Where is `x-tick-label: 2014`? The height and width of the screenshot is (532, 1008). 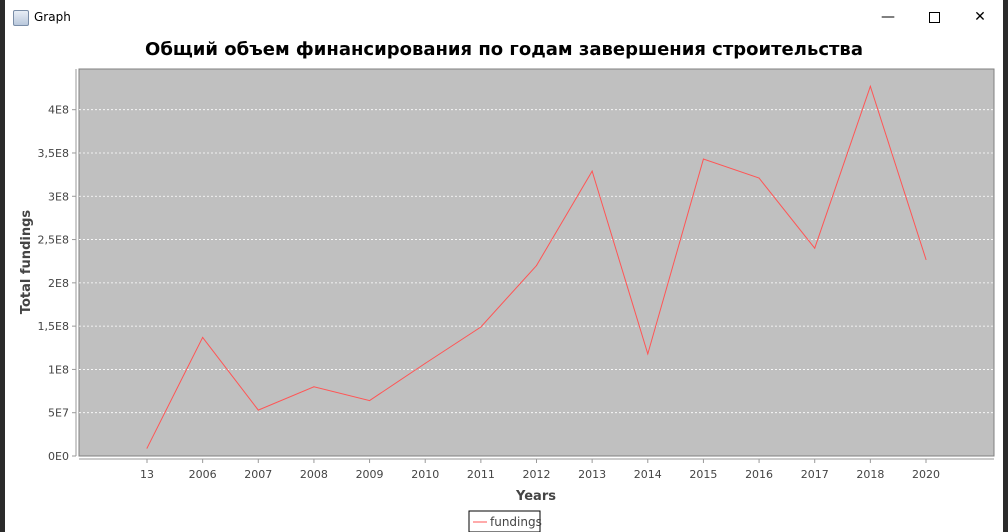
x-tick-label: 2014 is located at coordinates (648, 474).